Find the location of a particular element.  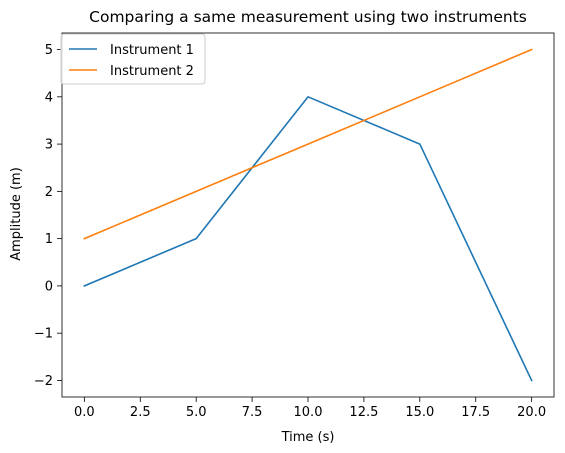

legend-box is located at coordinates (133, 59).